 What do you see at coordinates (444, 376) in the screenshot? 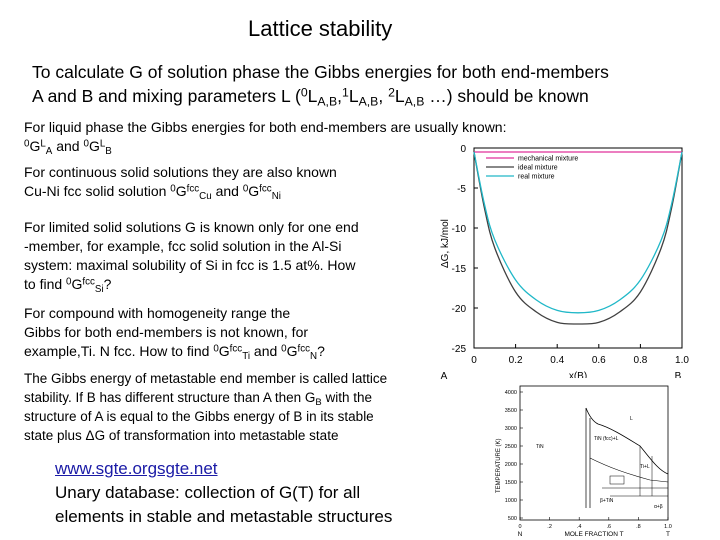
I see `end-label-a: A` at bounding box center [444, 376].